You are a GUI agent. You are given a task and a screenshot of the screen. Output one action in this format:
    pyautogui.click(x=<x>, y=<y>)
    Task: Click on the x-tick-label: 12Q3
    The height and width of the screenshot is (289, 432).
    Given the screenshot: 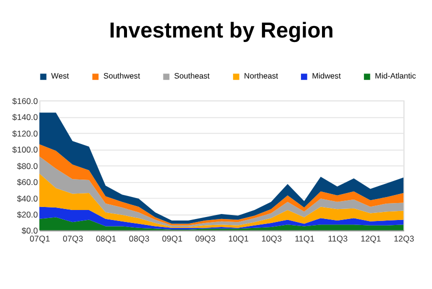 What is the action you would take?
    pyautogui.click(x=404, y=239)
    